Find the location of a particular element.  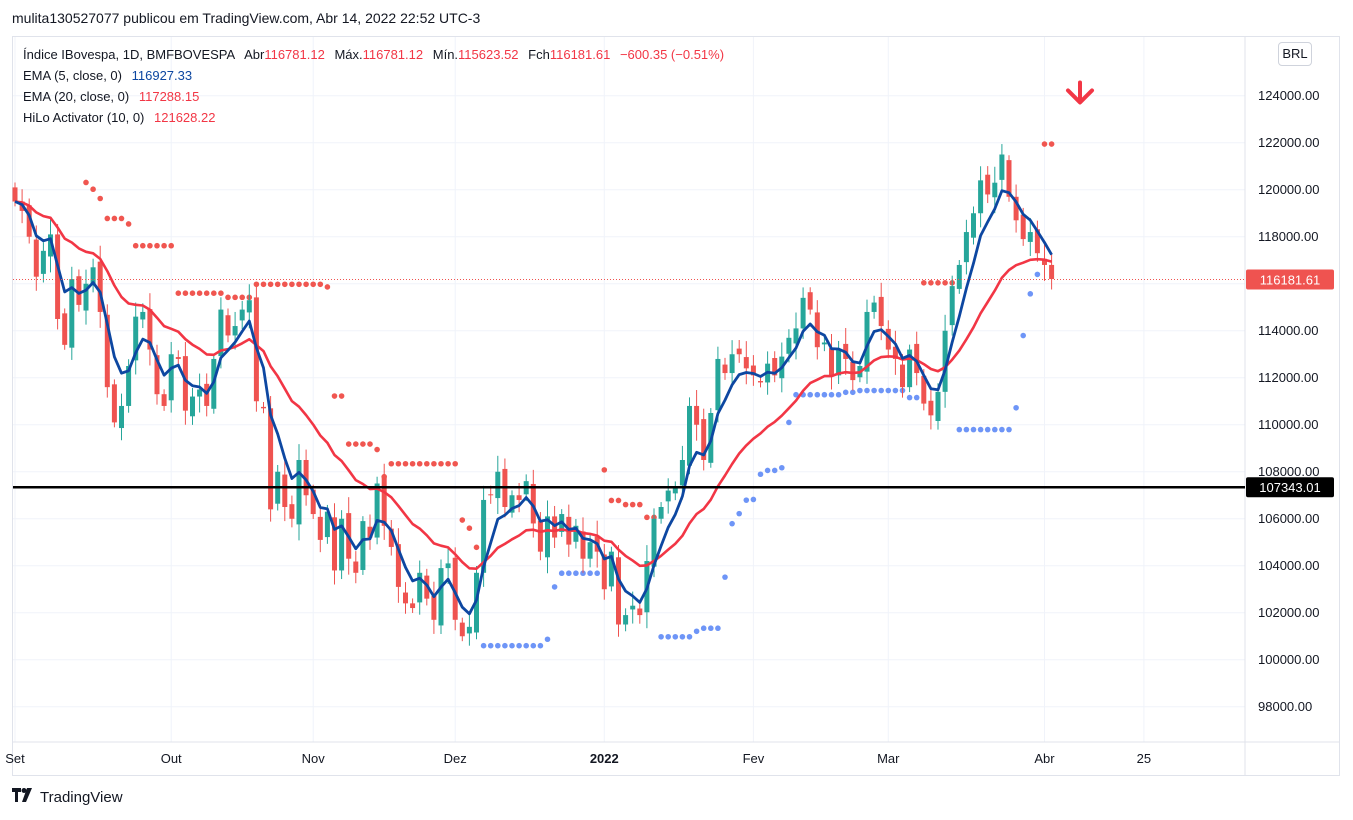

tradingview-logo: TradingView is located at coordinates (67, 797).